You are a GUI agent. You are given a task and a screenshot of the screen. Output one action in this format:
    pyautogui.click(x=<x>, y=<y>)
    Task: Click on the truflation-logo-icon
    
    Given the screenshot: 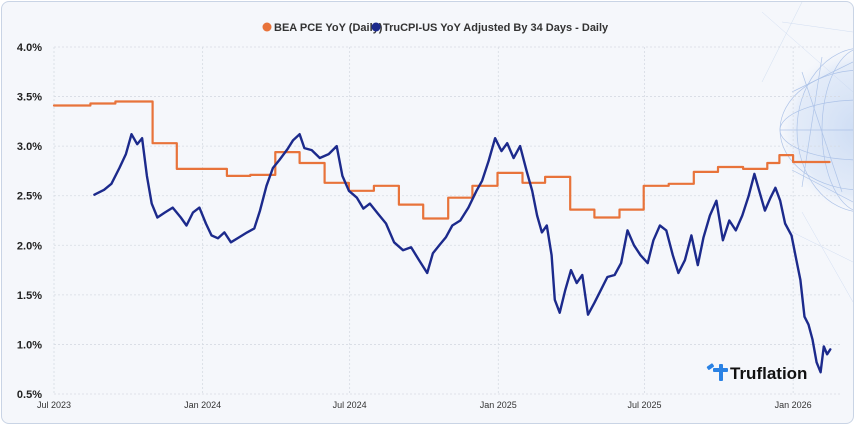 What is the action you would take?
    pyautogui.click(x=717, y=372)
    